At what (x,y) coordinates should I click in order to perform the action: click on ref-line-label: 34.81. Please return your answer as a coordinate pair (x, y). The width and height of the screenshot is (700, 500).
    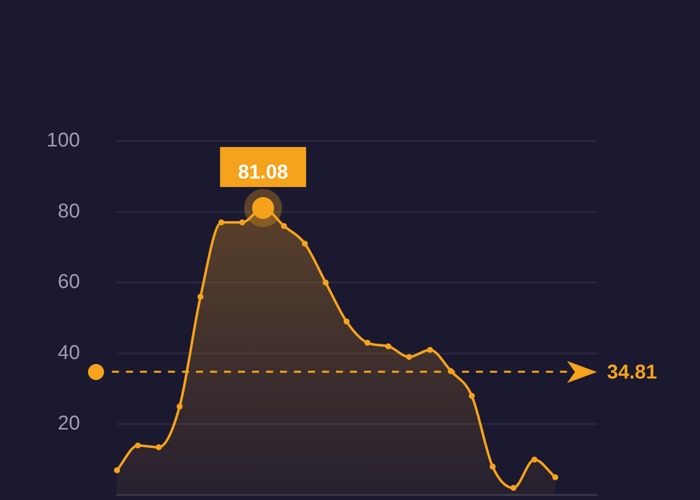
    Looking at the image, I should click on (632, 372).